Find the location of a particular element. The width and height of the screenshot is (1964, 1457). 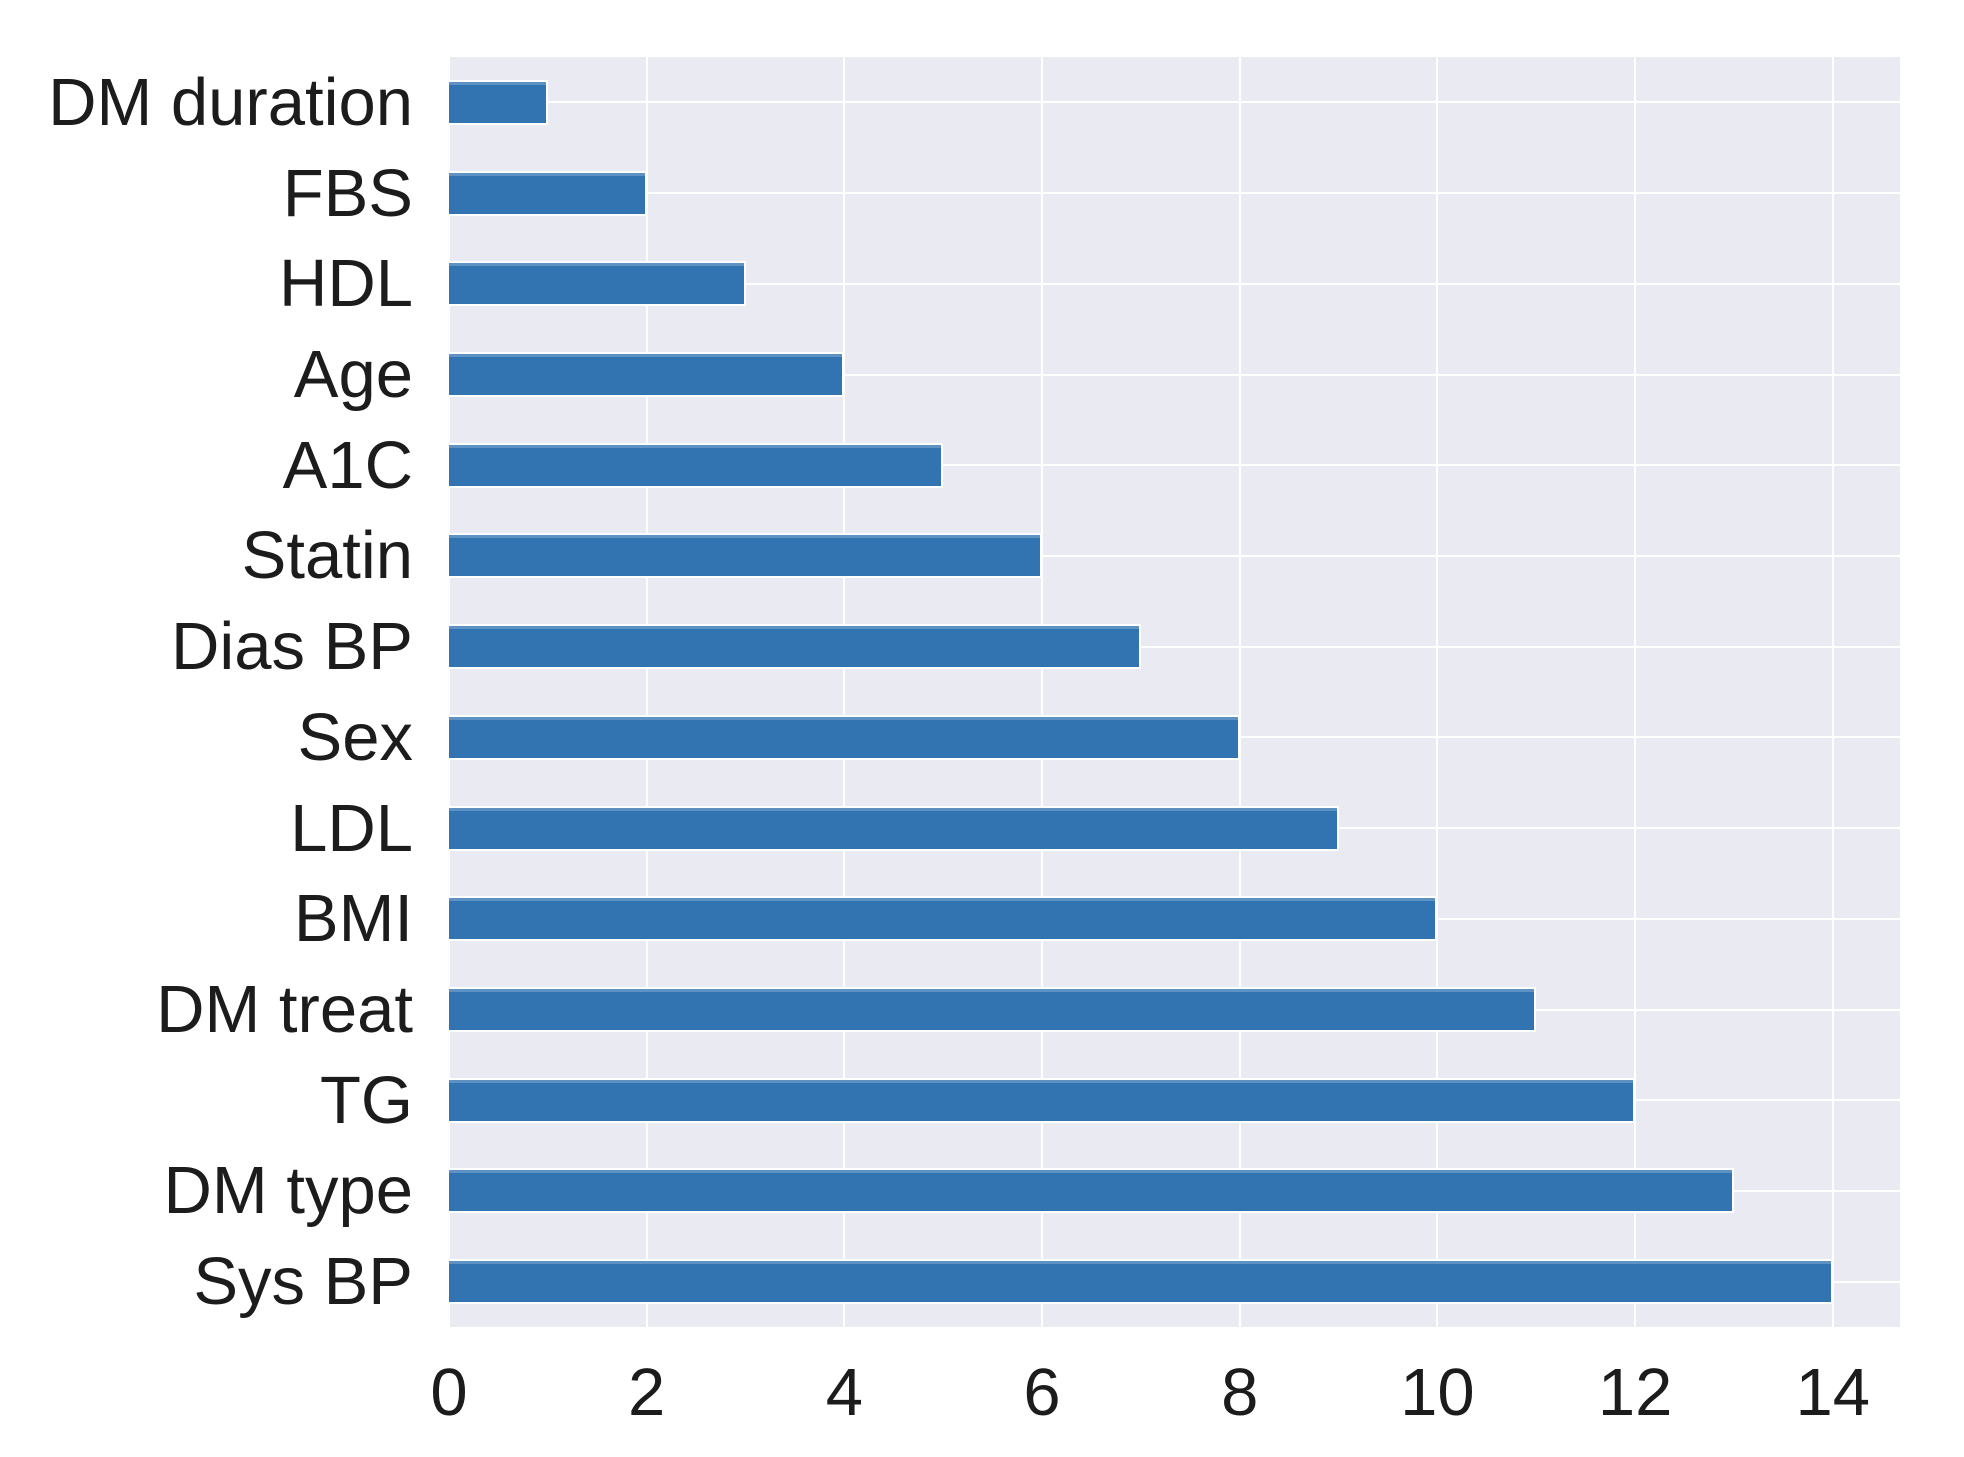

x-tick-label: 12 is located at coordinates (1635, 1392).